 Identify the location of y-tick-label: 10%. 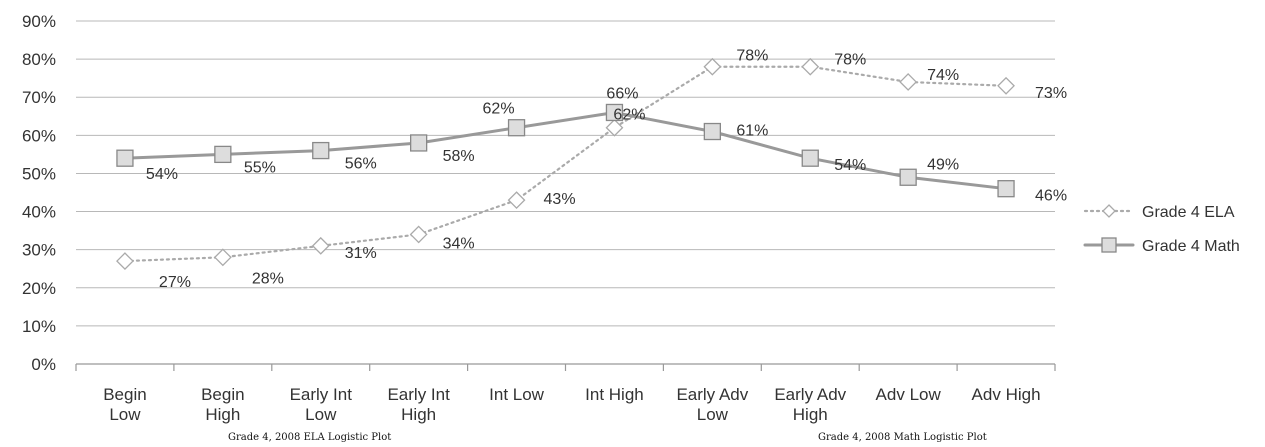
(39, 326).